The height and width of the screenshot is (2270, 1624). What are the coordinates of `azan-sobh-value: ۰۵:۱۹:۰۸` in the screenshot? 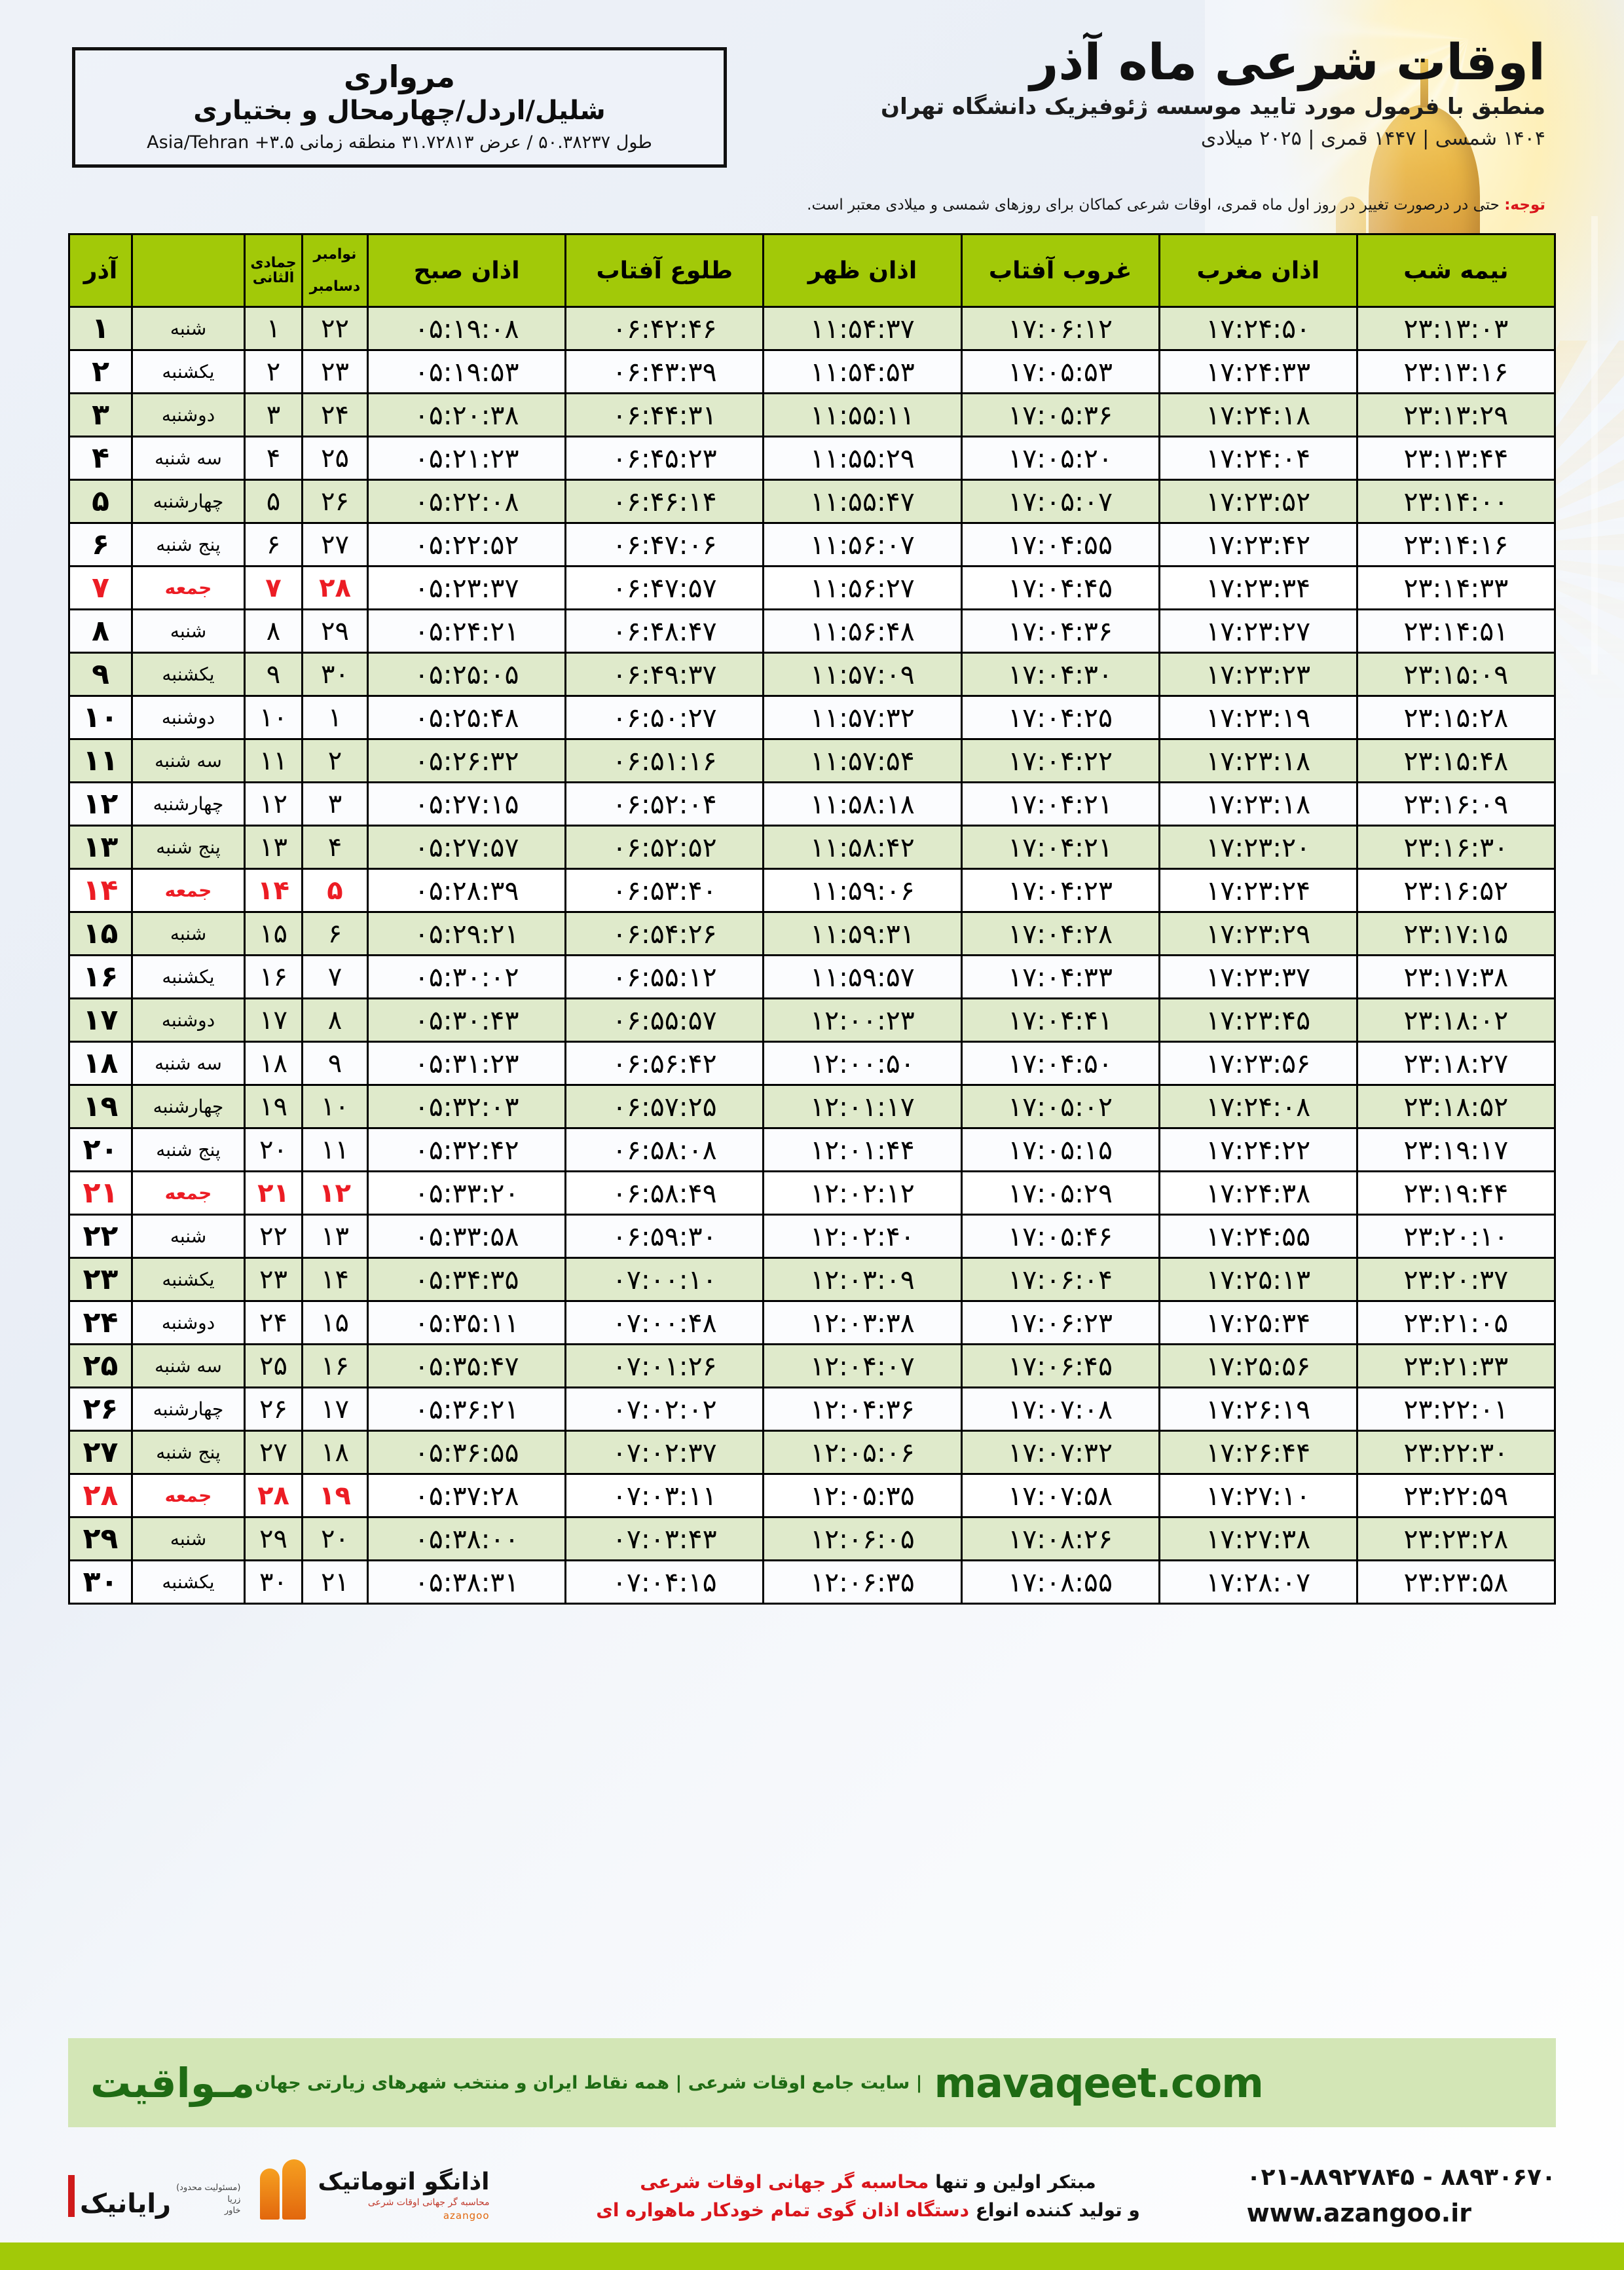 It's located at (466, 328).